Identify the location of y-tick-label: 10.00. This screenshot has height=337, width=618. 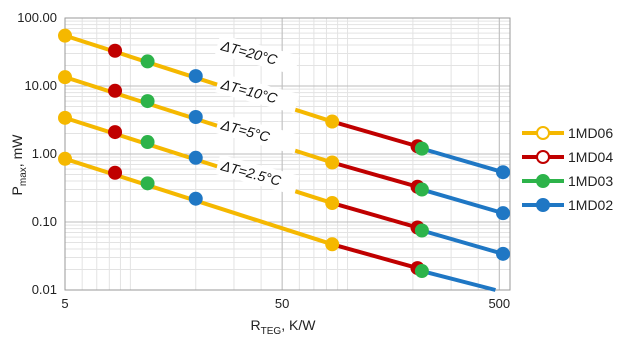
(40, 85).